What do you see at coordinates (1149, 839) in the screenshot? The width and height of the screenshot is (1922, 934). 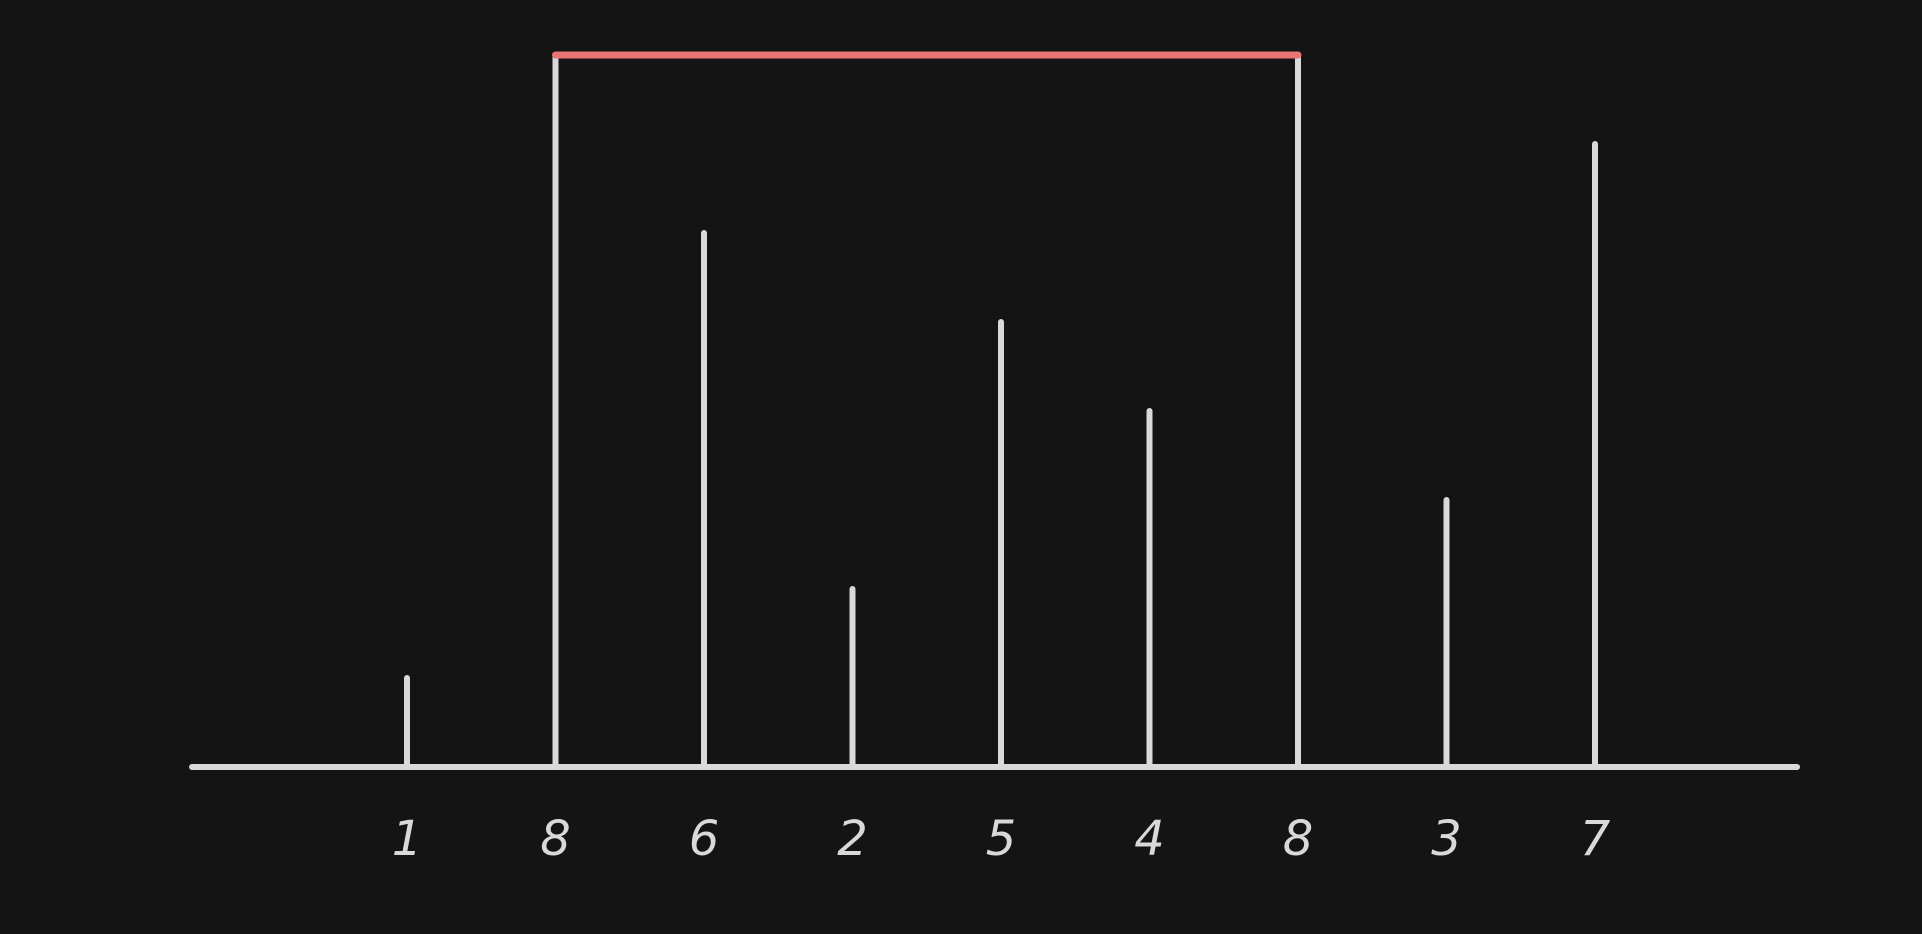 I see `bar-label-6: 4` at bounding box center [1149, 839].